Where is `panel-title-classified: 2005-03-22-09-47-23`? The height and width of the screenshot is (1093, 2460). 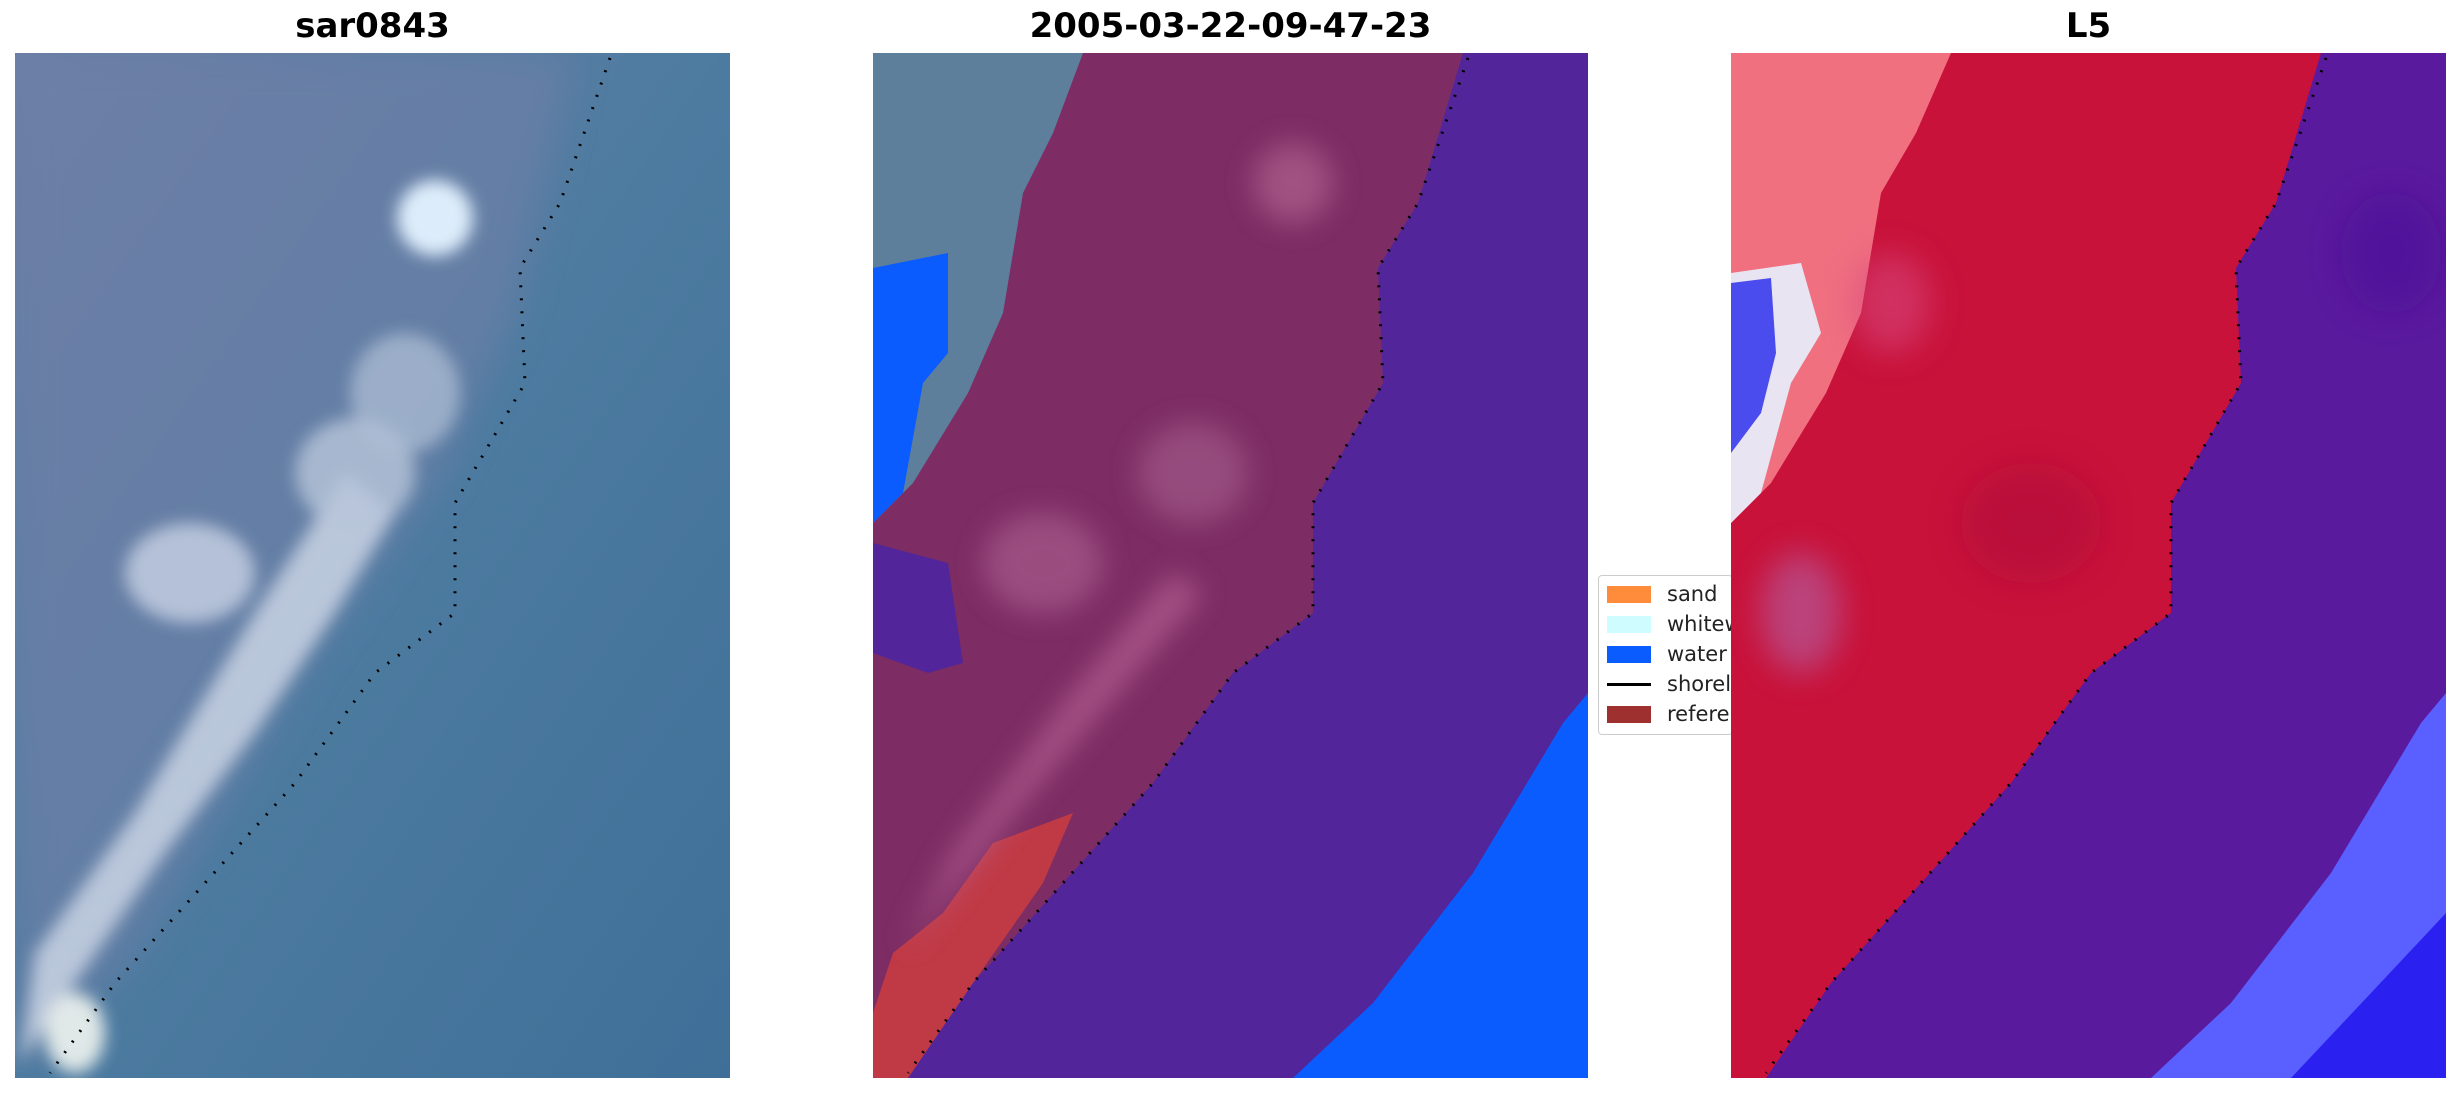 panel-title-classified: 2005-03-22-09-47-23 is located at coordinates (1230, 26).